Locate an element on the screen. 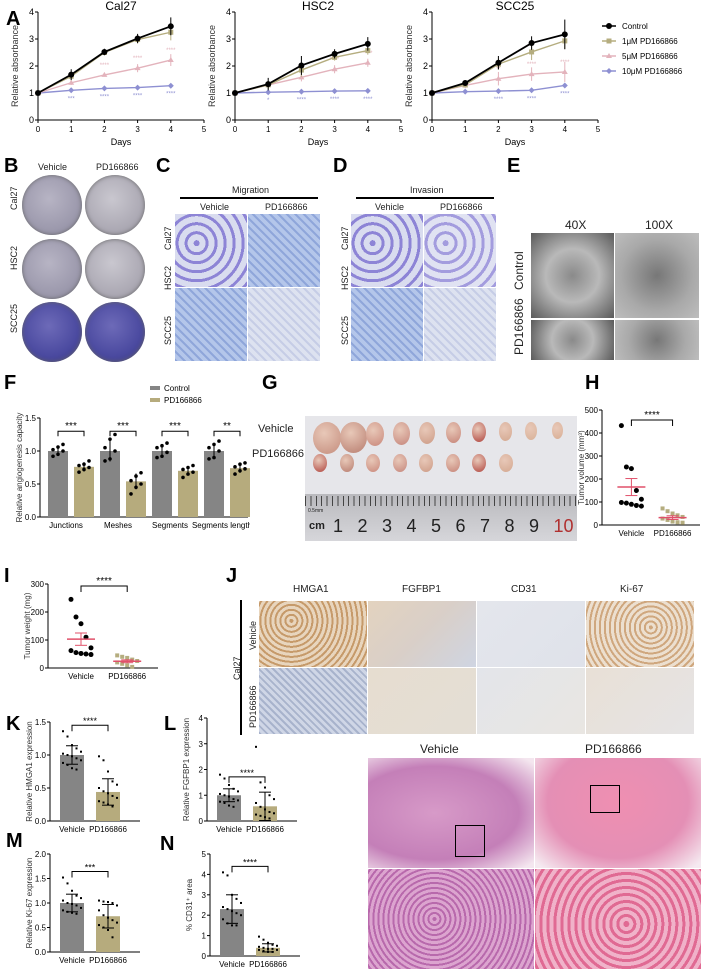  colony-plate-hsc2-vehicle is located at coordinates (52, 269).